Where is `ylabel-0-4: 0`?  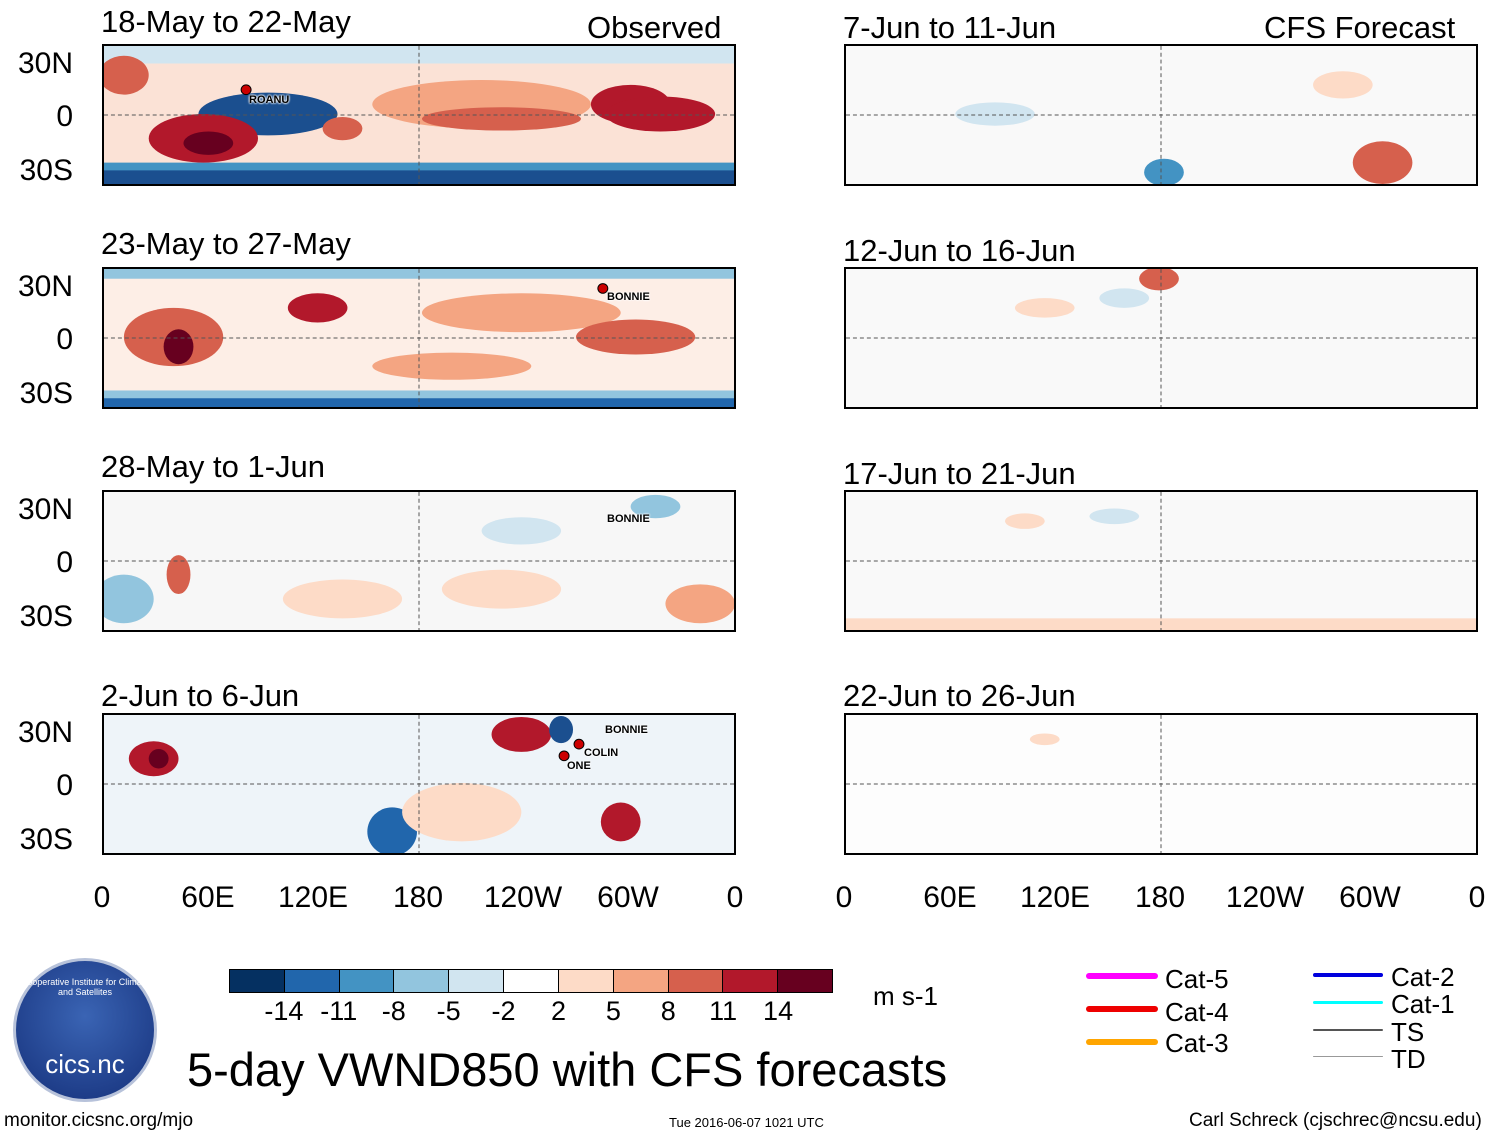
ylabel-0-4: 0 is located at coordinates (64, 785).